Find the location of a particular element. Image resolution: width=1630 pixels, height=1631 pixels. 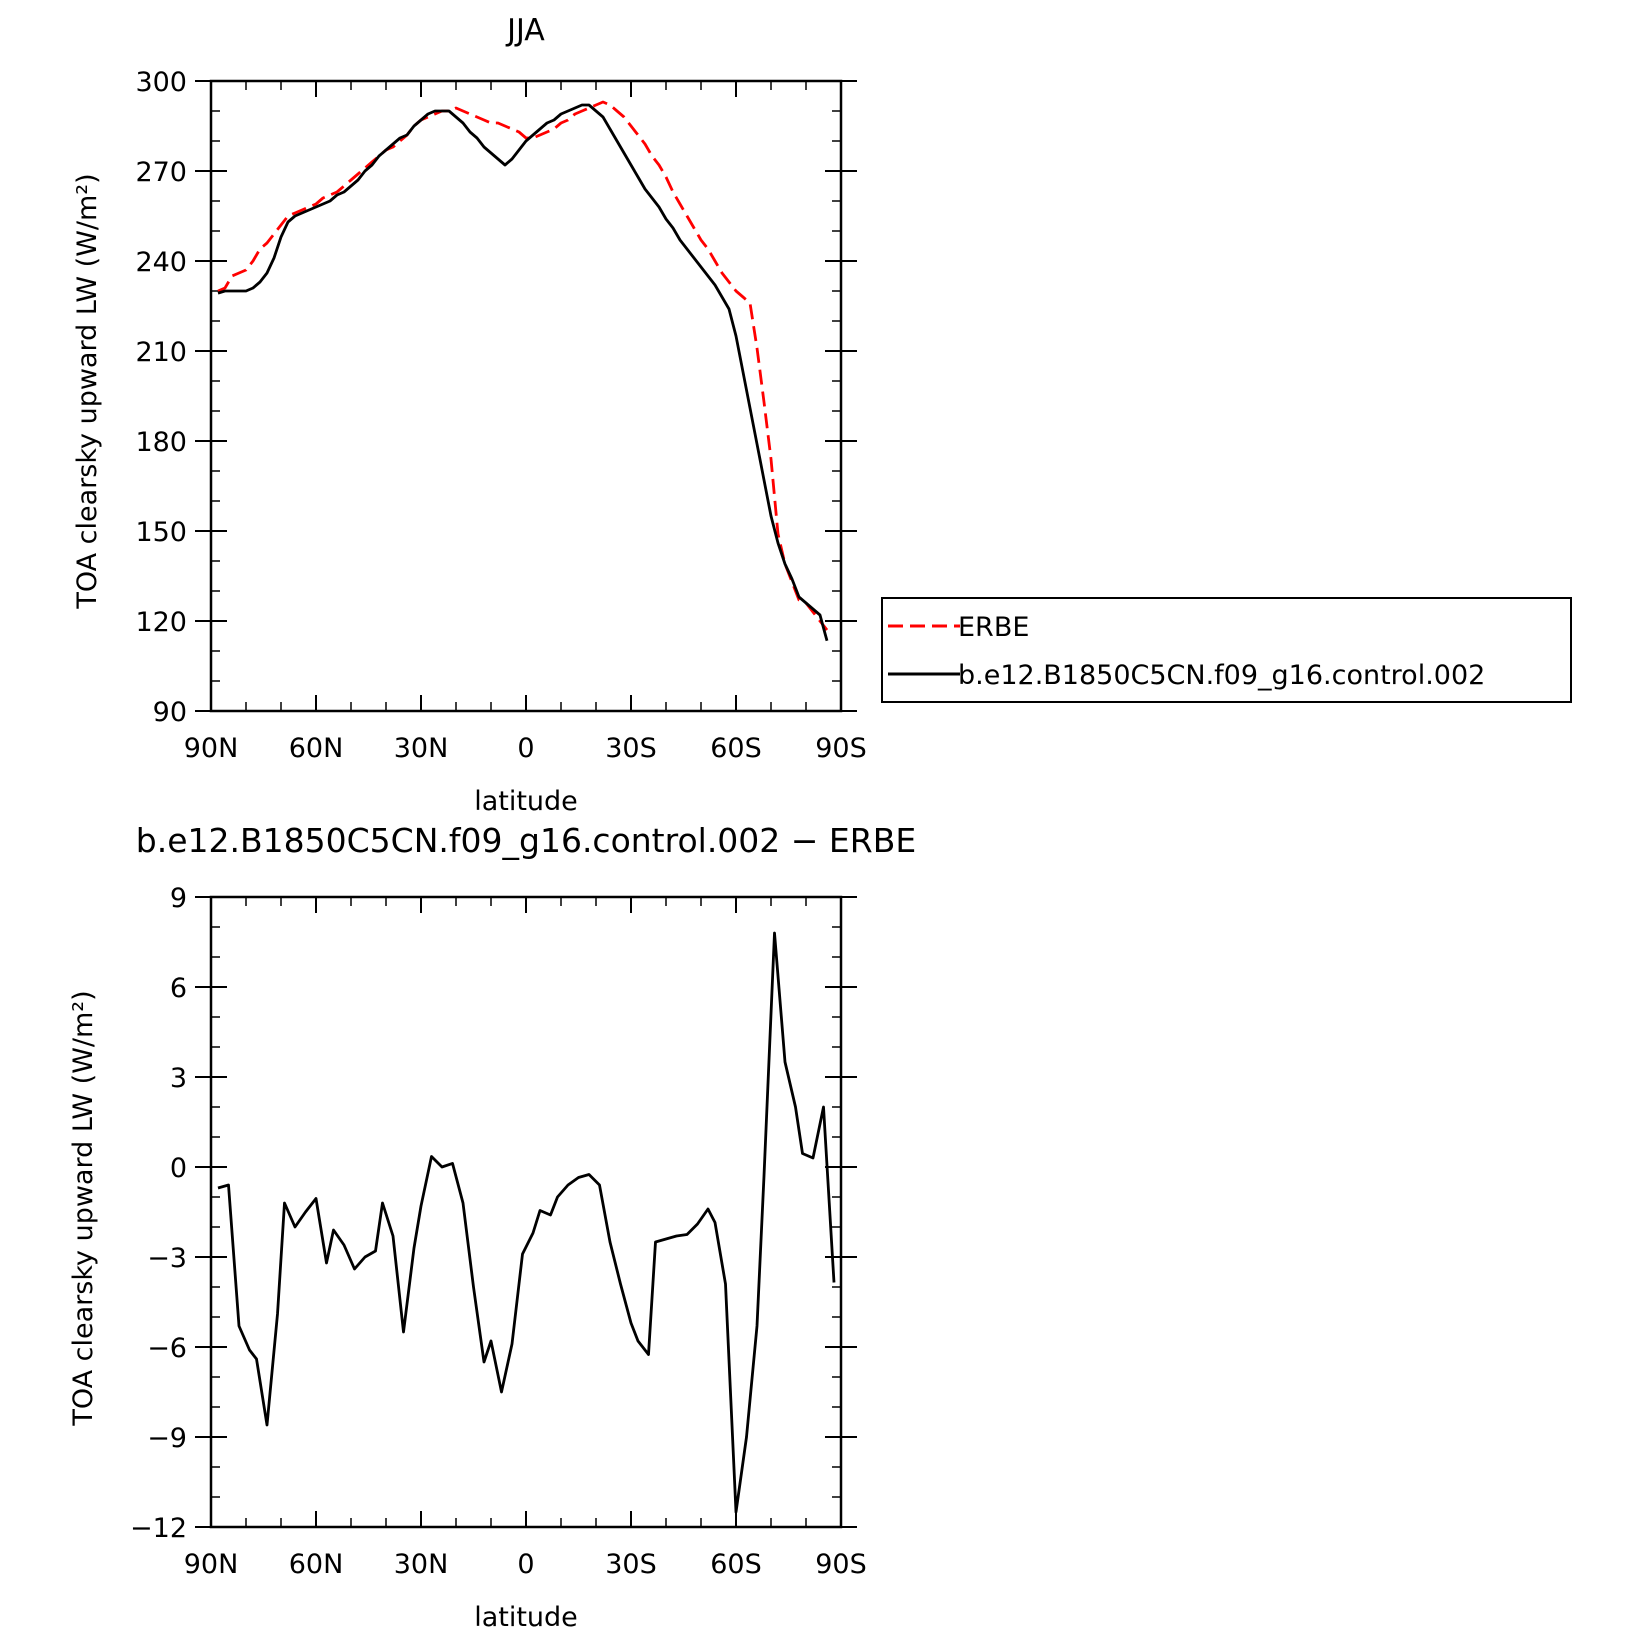

bottom-y-tick-label: 6 is located at coordinates (178, 988).